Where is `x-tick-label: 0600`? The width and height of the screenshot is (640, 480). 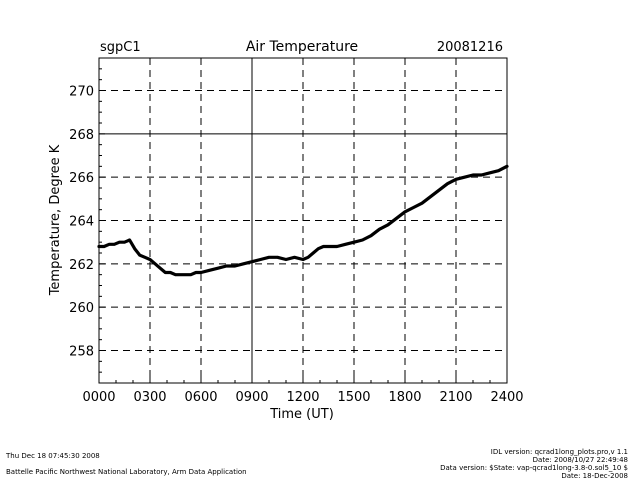
x-tick-label: 0600 is located at coordinates (200, 397).